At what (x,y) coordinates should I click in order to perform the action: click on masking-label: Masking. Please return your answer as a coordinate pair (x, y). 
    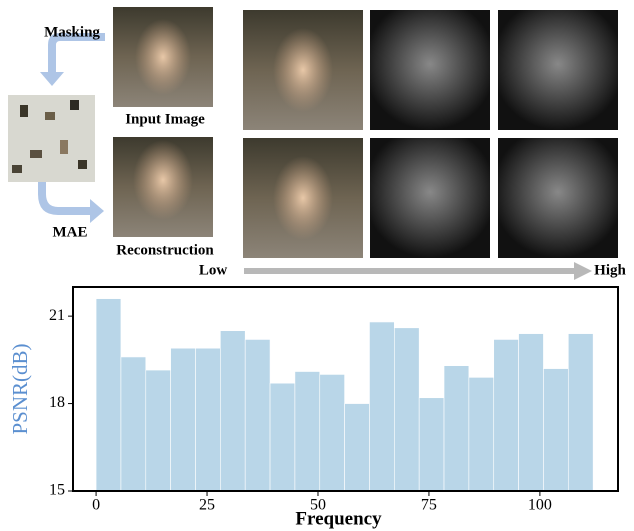
    Looking at the image, I should click on (72, 32).